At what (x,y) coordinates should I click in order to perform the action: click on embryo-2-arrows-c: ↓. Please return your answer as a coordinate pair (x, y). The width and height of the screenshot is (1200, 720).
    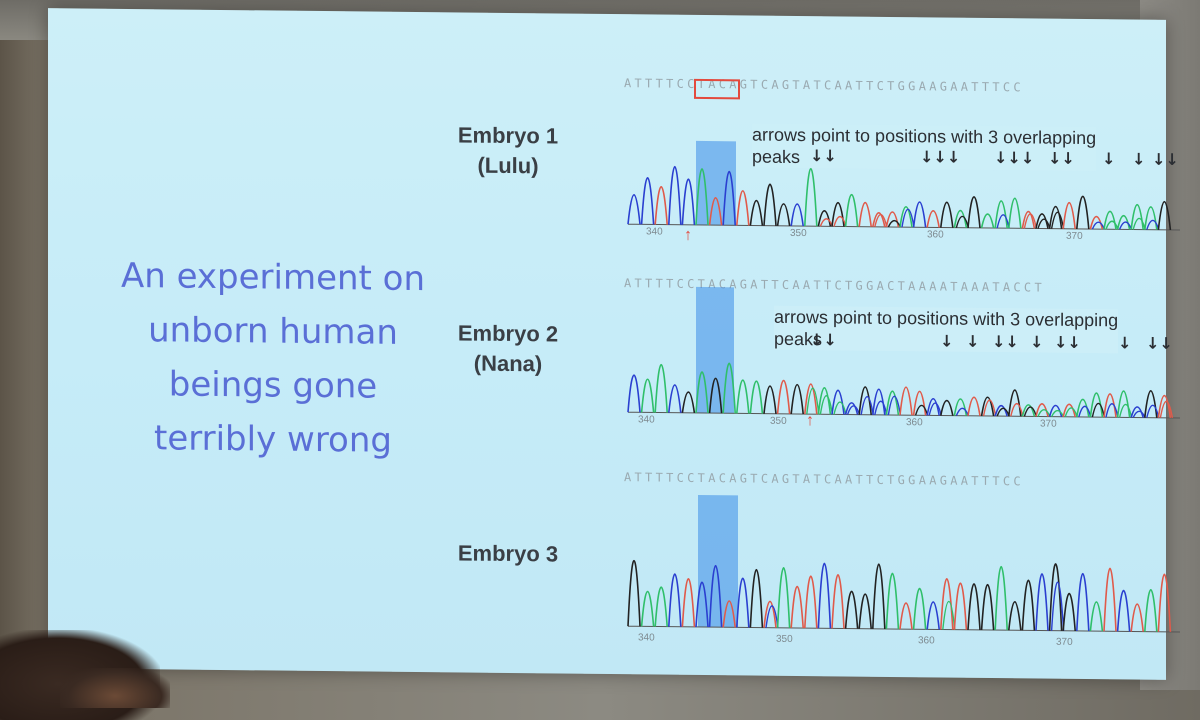
    Looking at the image, I should click on (973, 341).